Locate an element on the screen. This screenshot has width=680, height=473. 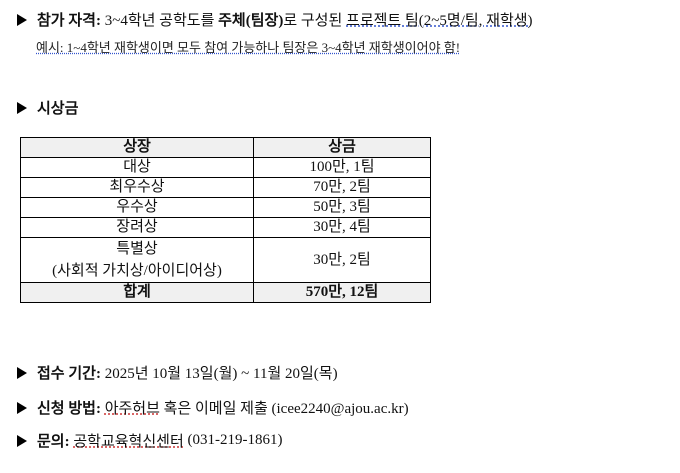
eligibility-text2: 로 구성된 is located at coordinates (315, 21).